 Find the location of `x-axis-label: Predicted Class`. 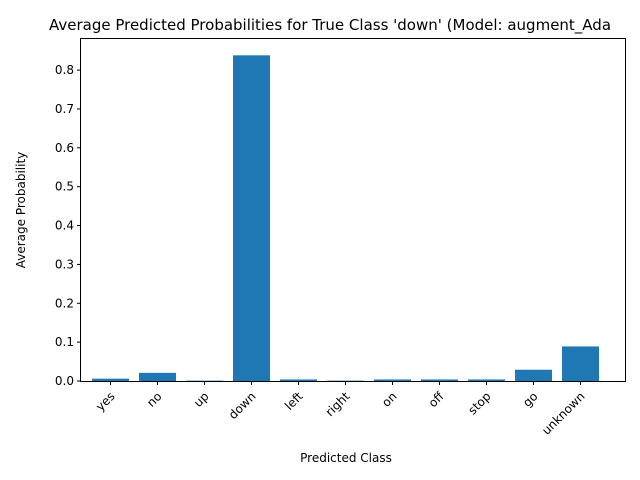

x-axis-label: Predicted Class is located at coordinates (346, 458).